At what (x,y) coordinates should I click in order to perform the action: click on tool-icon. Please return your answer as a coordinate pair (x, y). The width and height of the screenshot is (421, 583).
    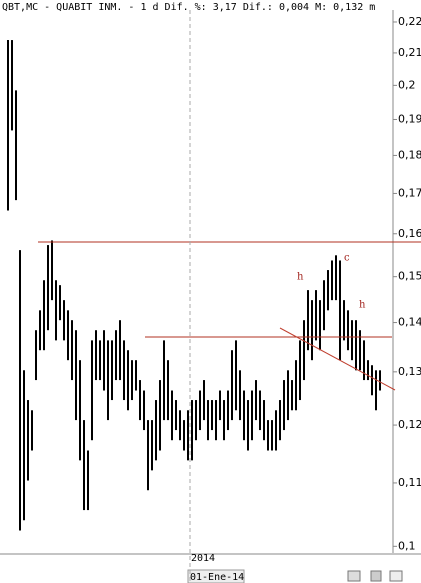
    Looking at the image, I should click on (354, 576).